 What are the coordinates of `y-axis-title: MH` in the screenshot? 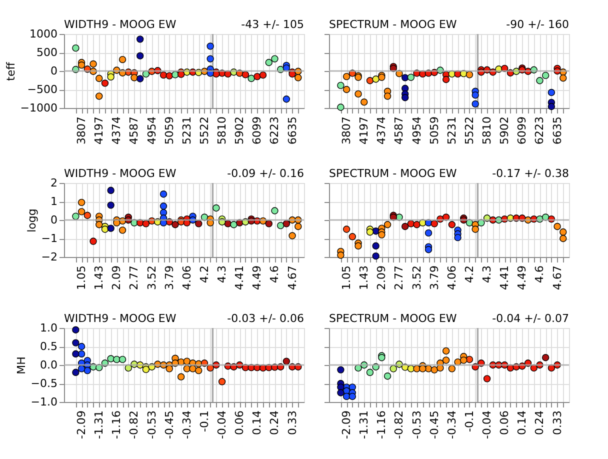 It's located at (21, 365).